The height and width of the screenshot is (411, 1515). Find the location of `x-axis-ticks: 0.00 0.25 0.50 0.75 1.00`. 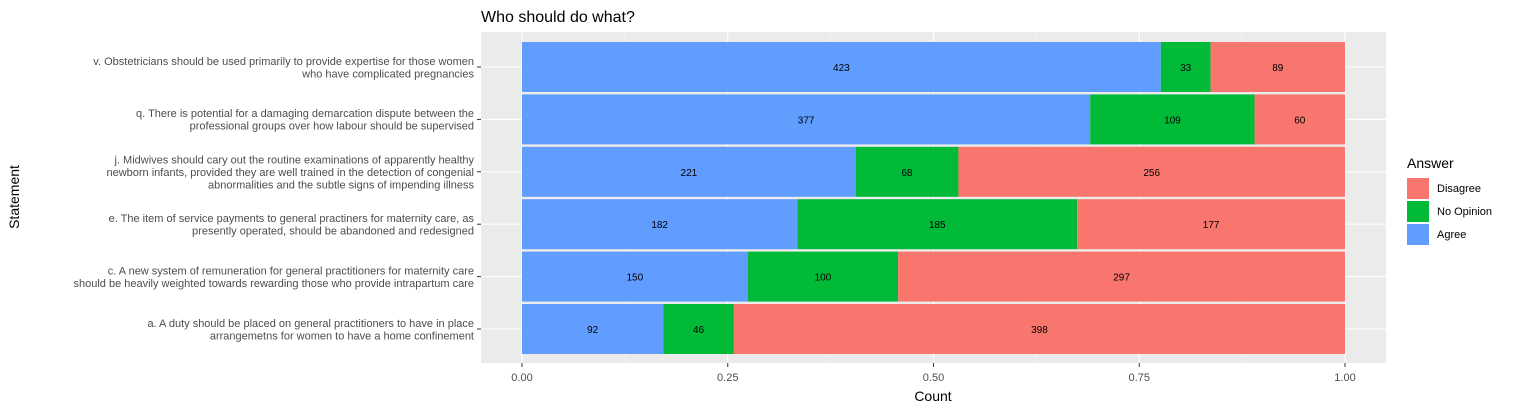

x-axis-ticks: 0.00 0.25 0.50 0.75 1.00 is located at coordinates (933, 373).